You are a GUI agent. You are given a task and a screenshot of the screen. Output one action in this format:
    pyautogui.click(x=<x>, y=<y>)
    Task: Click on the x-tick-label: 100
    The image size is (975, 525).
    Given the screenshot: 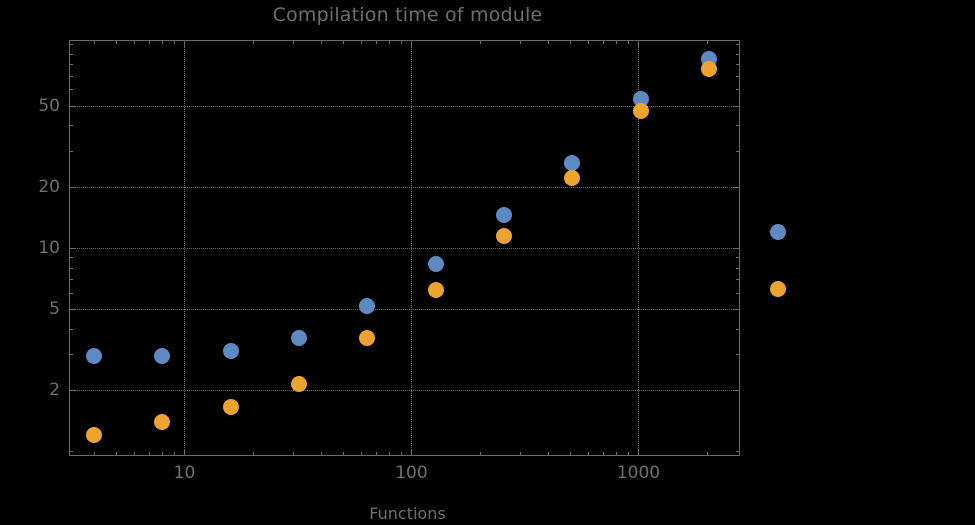 What is the action you would take?
    pyautogui.click(x=411, y=473)
    